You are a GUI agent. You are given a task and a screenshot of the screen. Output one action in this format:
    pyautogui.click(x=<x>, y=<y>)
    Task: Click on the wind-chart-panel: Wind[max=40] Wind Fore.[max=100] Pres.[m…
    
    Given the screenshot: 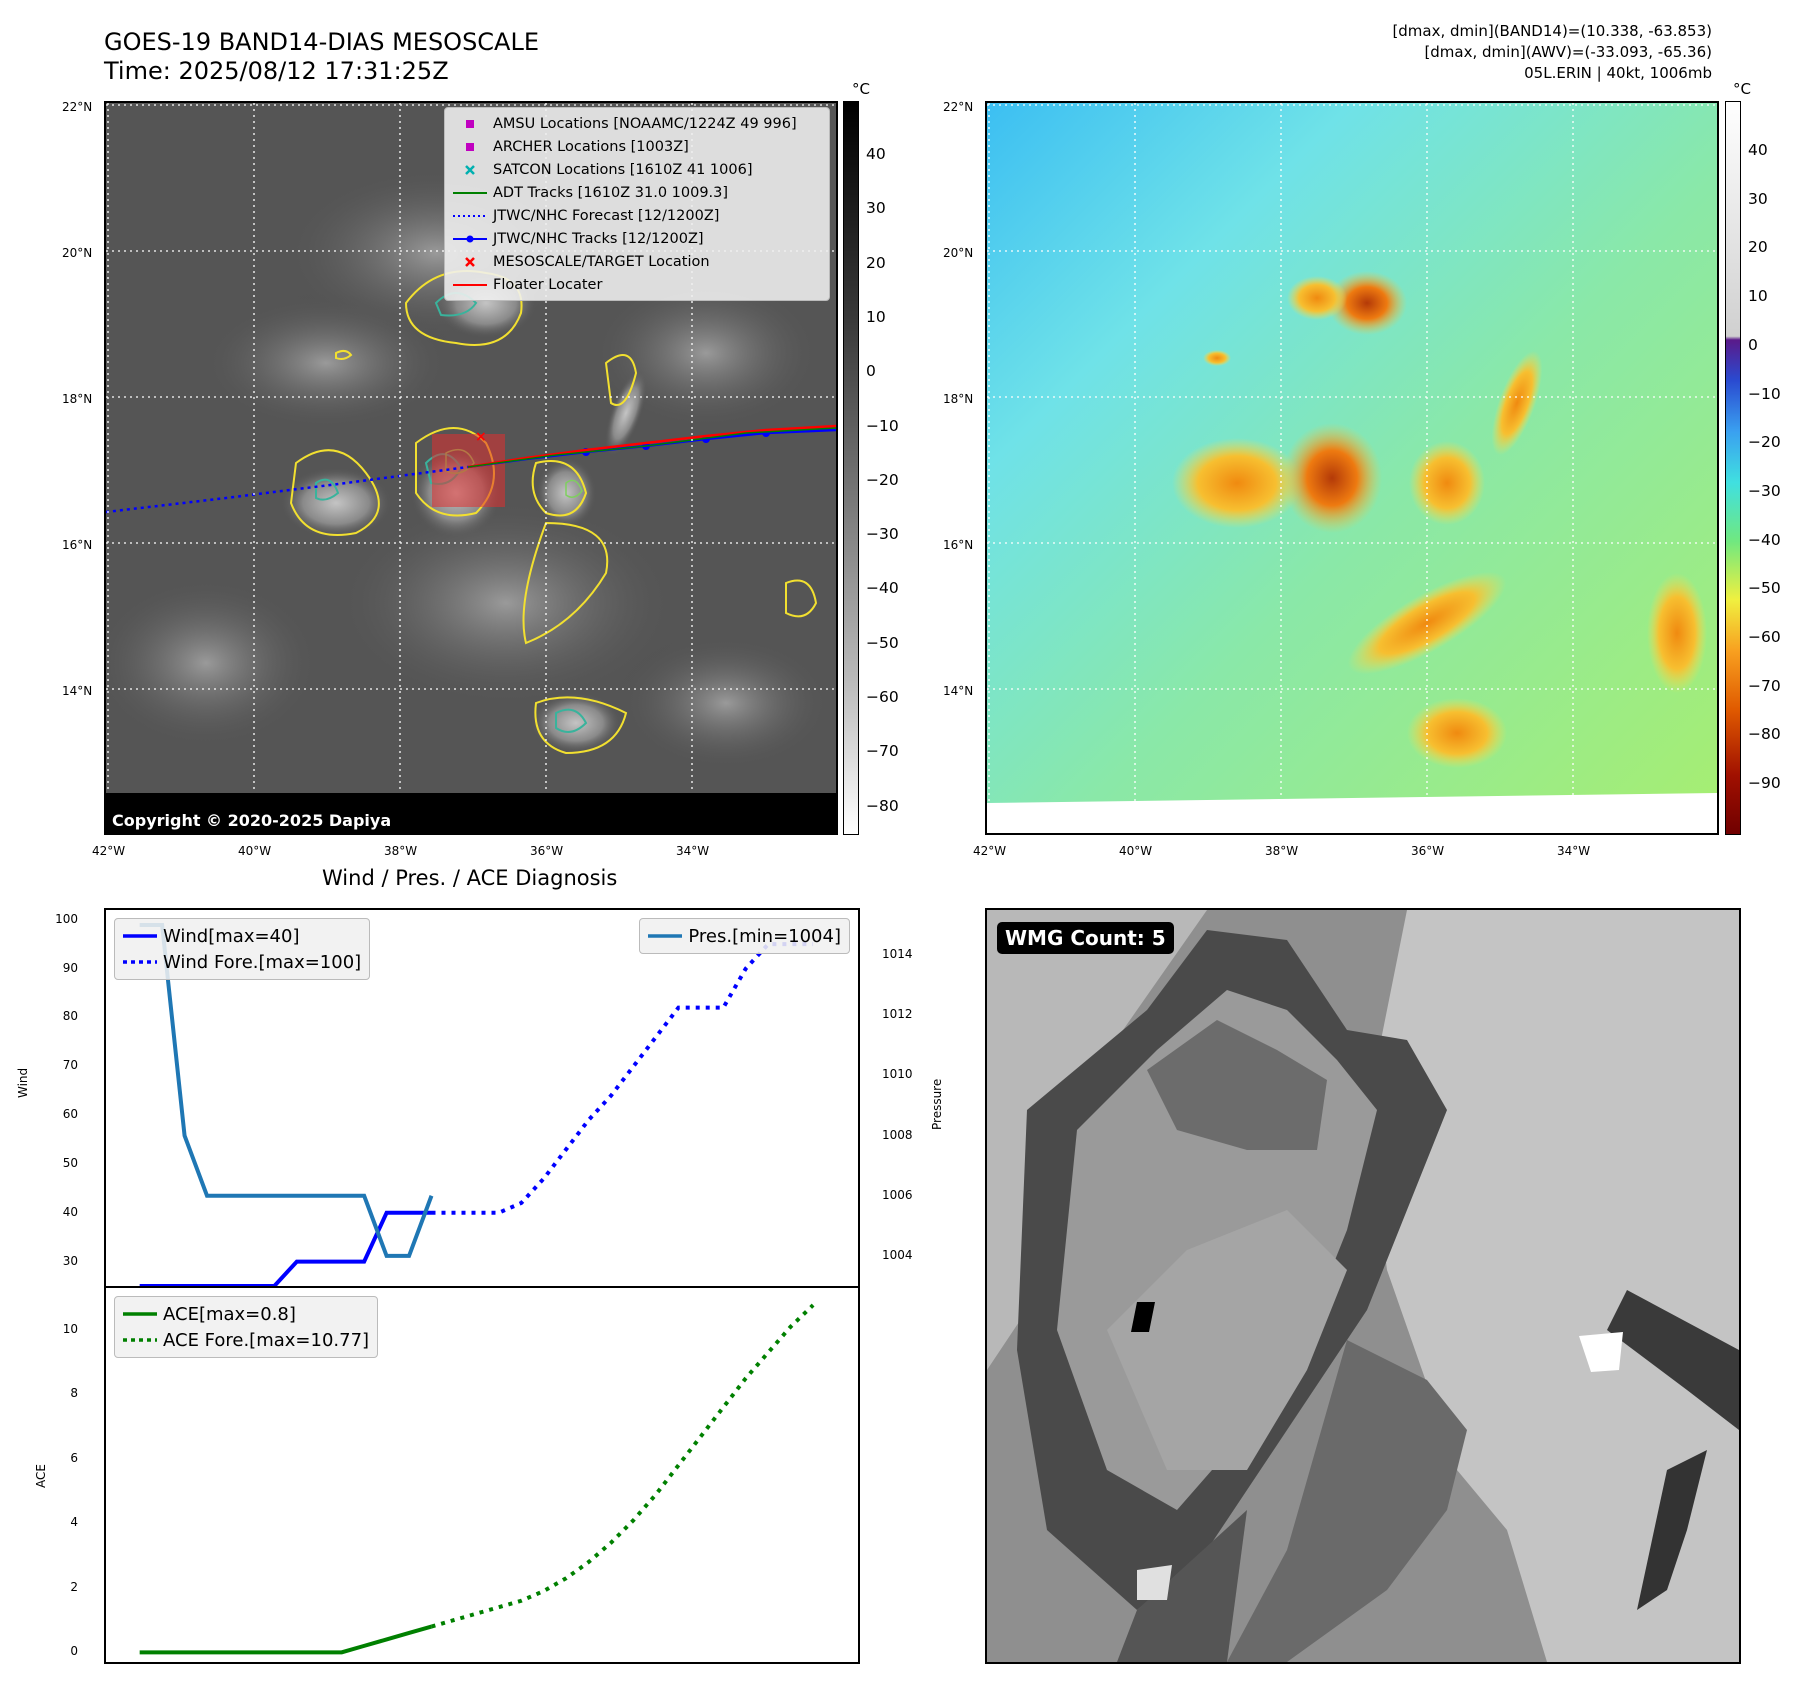 What is the action you would take?
    pyautogui.click(x=482, y=1098)
    